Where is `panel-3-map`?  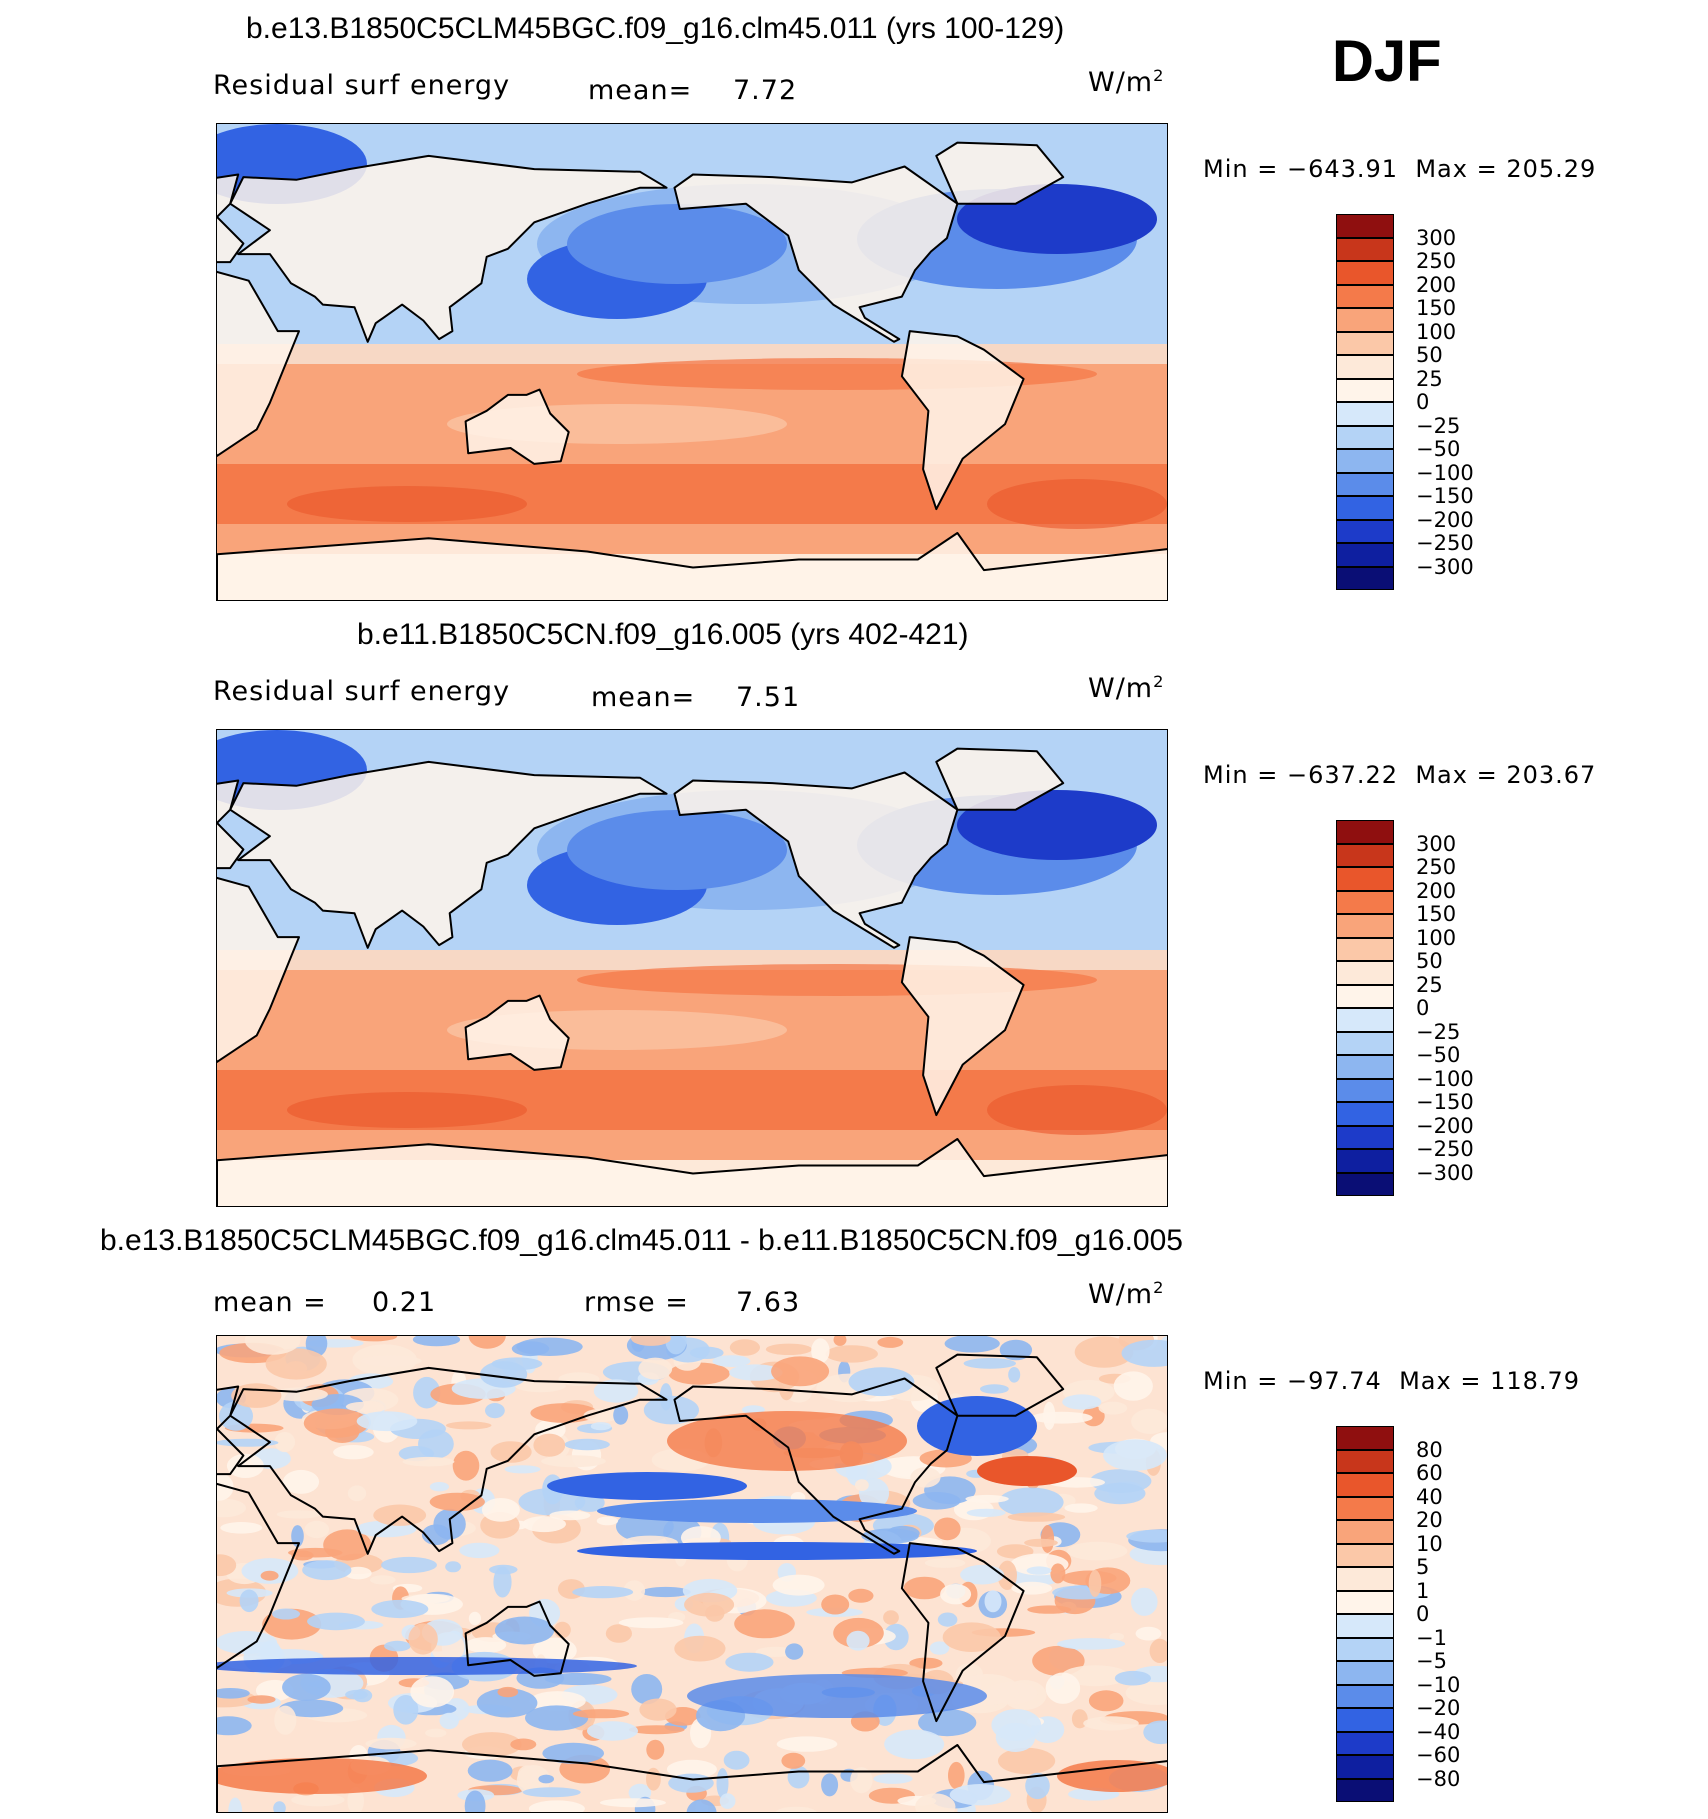
panel-3-map is located at coordinates (692, 1574).